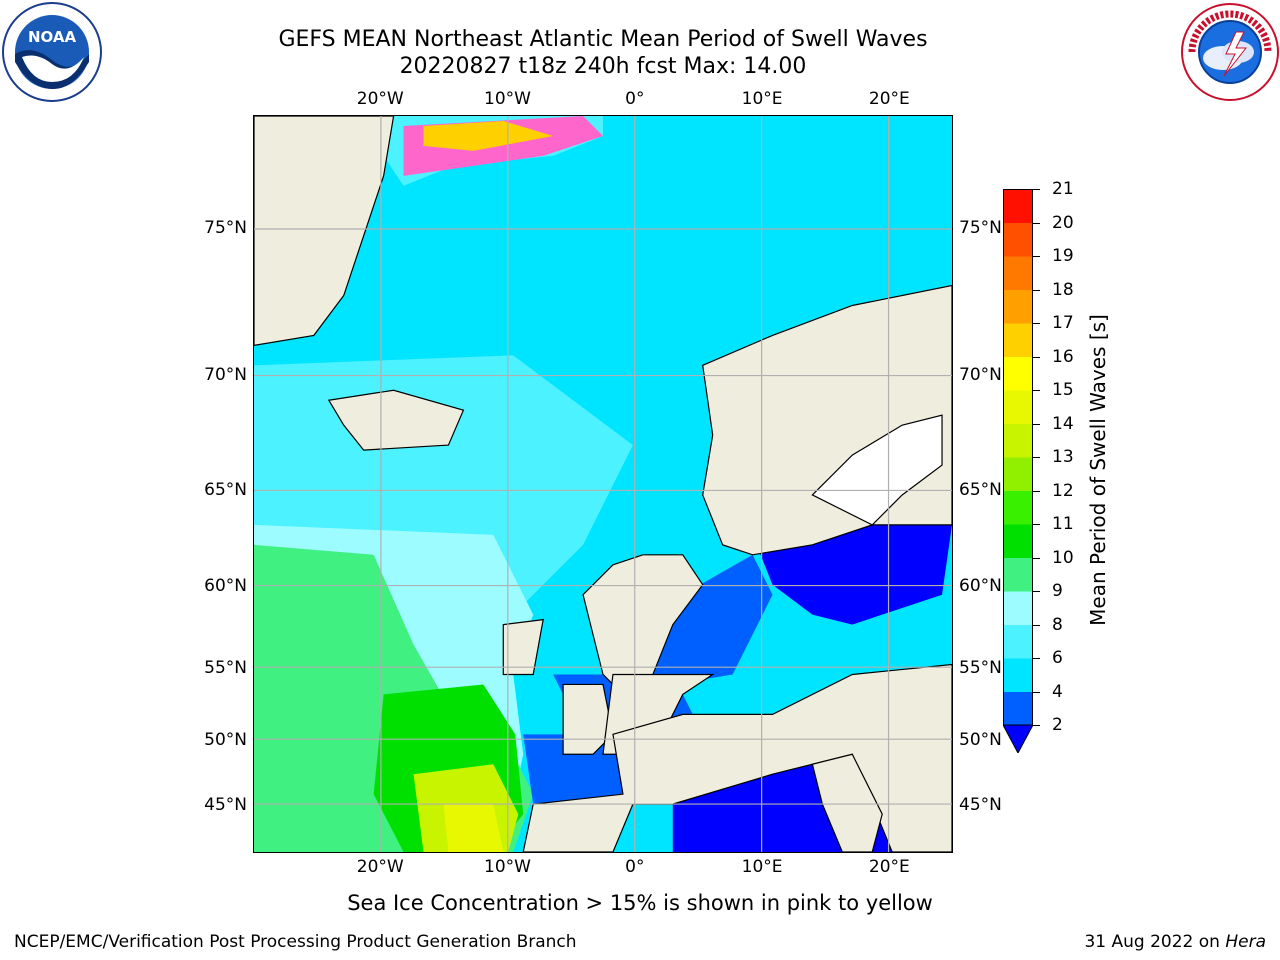 This screenshot has width=1280, height=960. I want to click on lat-tick-label-left: 50°N, so click(225, 739).